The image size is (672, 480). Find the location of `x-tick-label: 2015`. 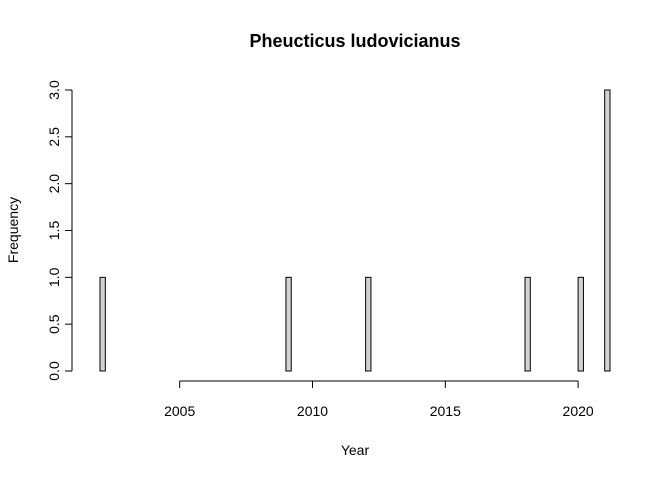

x-tick-label: 2015 is located at coordinates (445, 411).